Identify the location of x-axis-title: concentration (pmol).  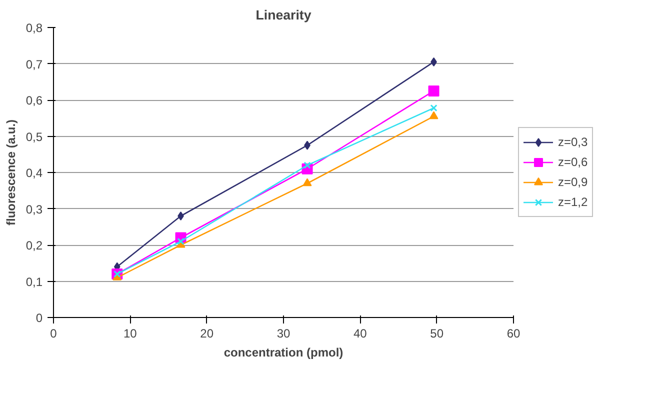
(284, 353).